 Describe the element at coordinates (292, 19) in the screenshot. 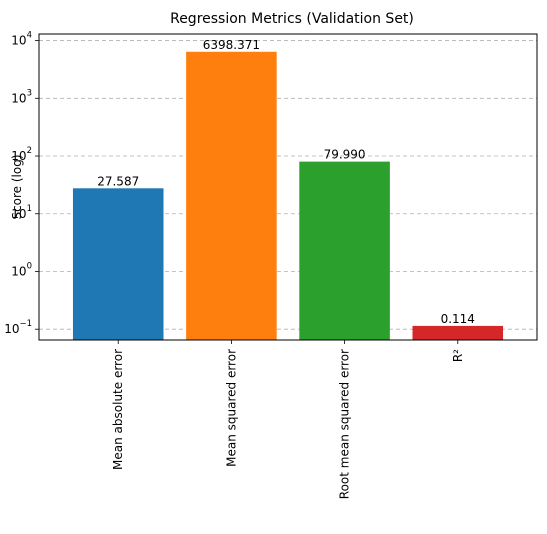

I see `chart-title: Regression Metrics (Validation Set)` at that location.